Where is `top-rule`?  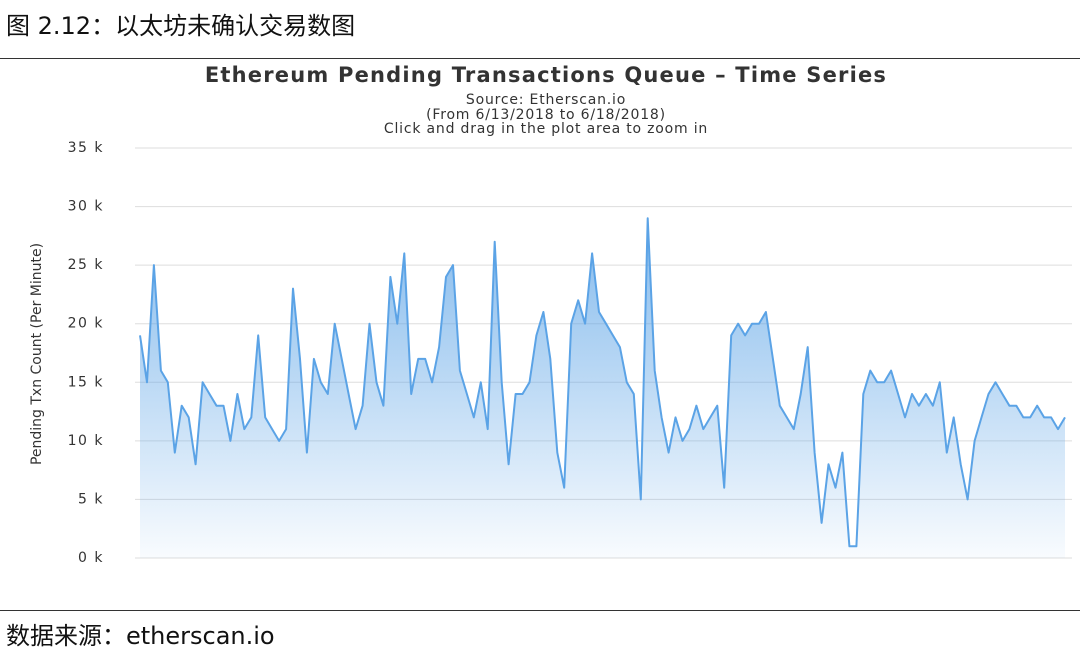
top-rule is located at coordinates (540, 58).